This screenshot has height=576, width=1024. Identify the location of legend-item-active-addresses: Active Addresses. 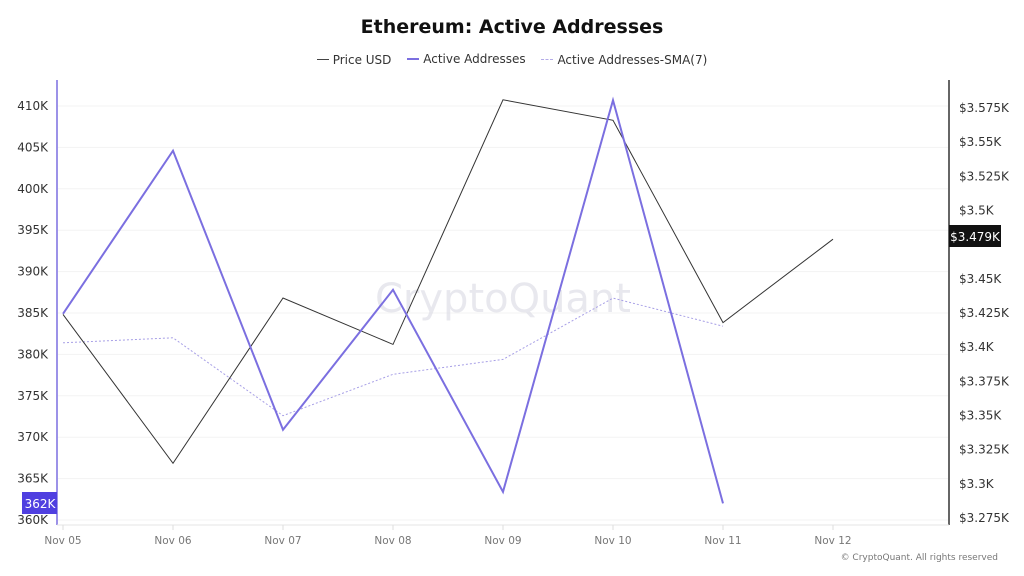
(466, 59).